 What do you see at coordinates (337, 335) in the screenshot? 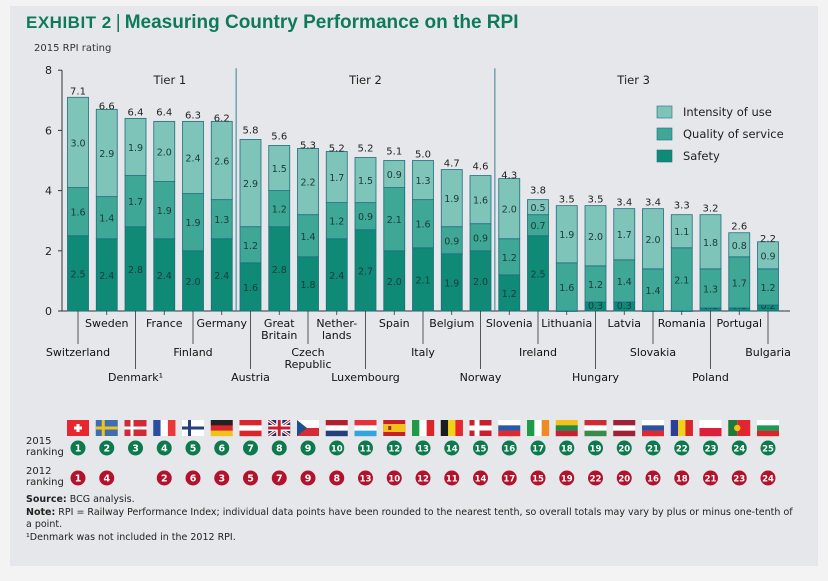
I see `category-label: lands` at bounding box center [337, 335].